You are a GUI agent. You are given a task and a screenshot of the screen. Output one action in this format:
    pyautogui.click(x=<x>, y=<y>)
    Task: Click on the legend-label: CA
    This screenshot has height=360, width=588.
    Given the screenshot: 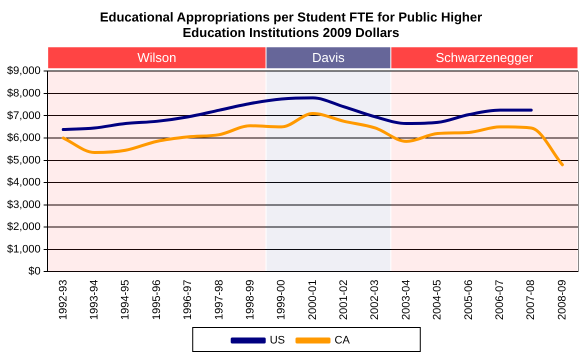 What is the action you would take?
    pyautogui.click(x=342, y=340)
    